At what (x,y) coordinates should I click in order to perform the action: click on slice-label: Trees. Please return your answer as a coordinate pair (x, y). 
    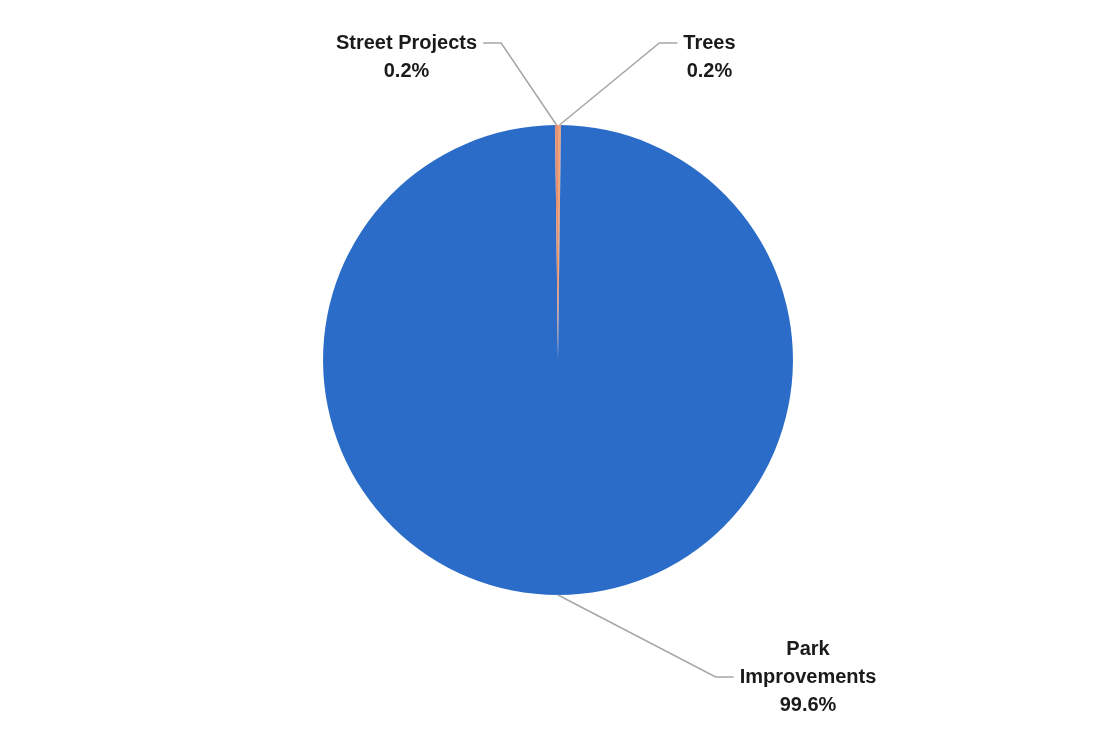
    Looking at the image, I should click on (709, 41).